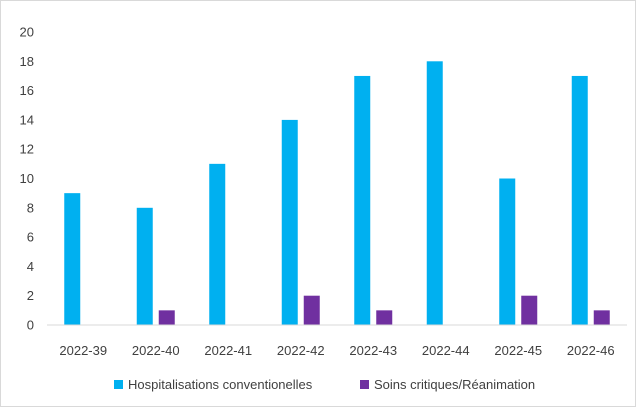  Describe the element at coordinates (27, 32) in the screenshot. I see `y-tick-label: 20` at that location.